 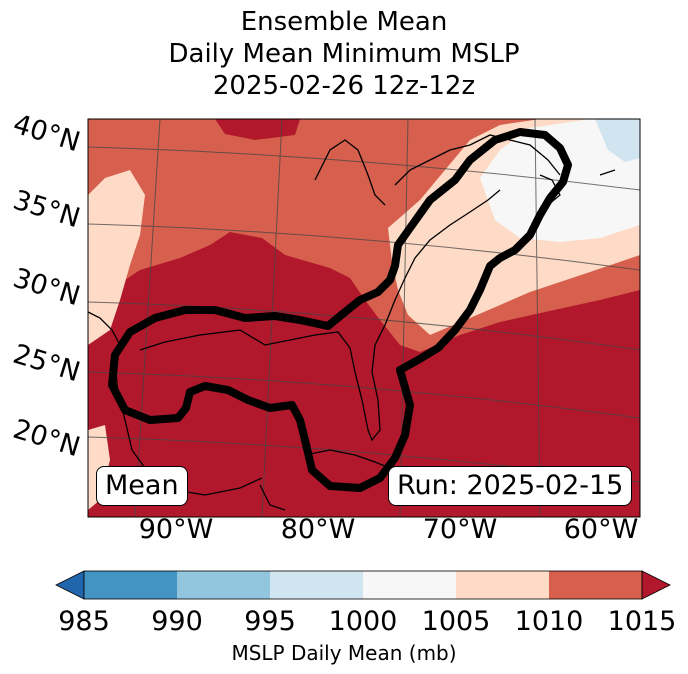 What do you see at coordinates (344, 653) in the screenshot?
I see `colorbar-label: MSLP Daily Mean (mb)` at bounding box center [344, 653].